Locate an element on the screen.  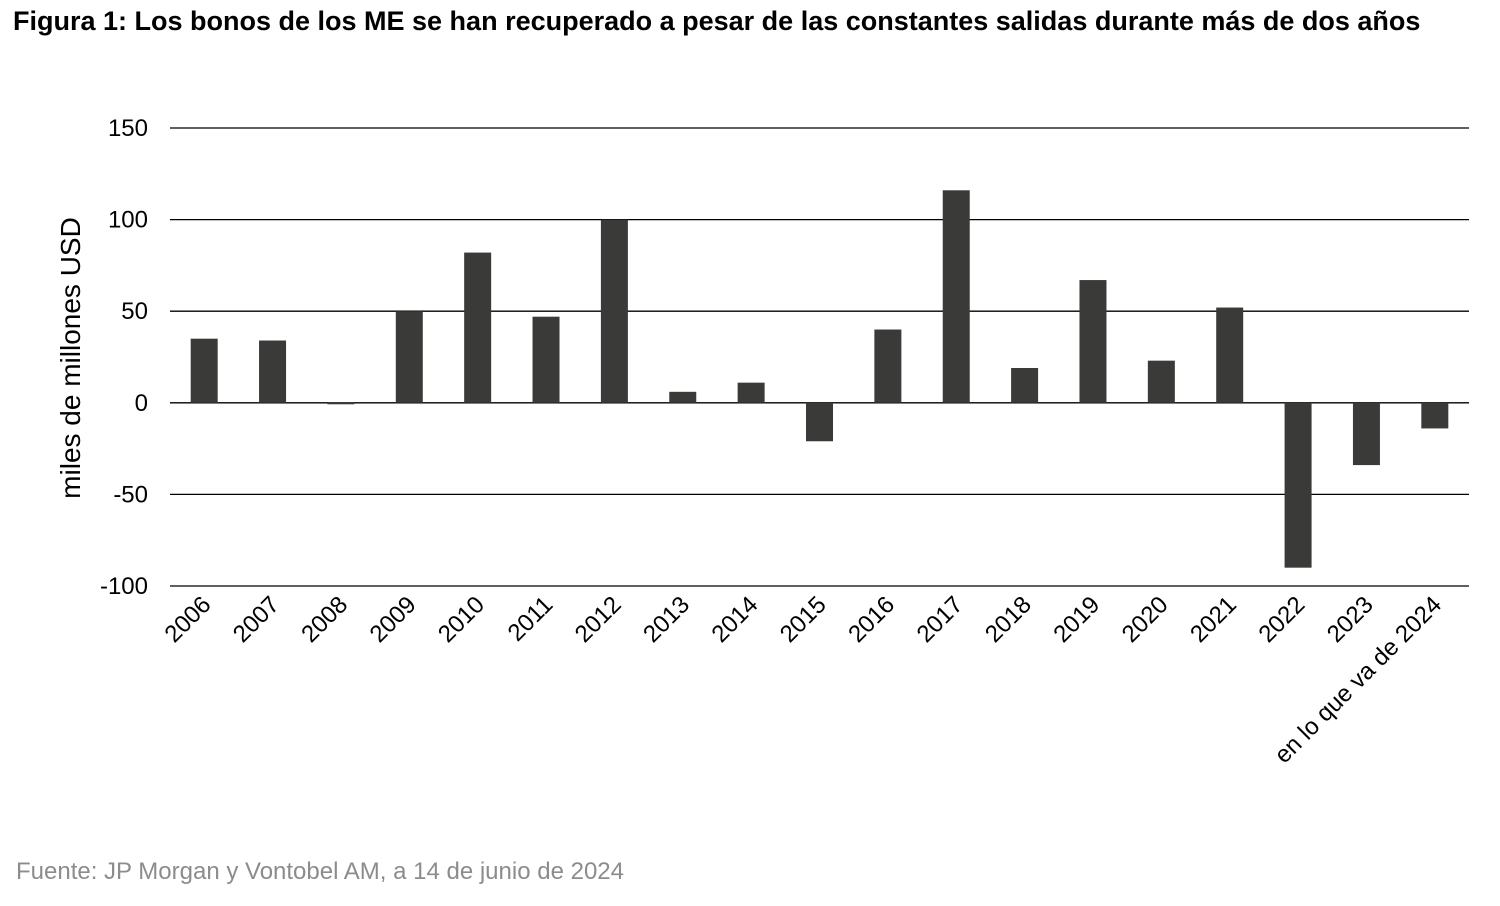
y-tick-label: 150 is located at coordinates (128, 128).